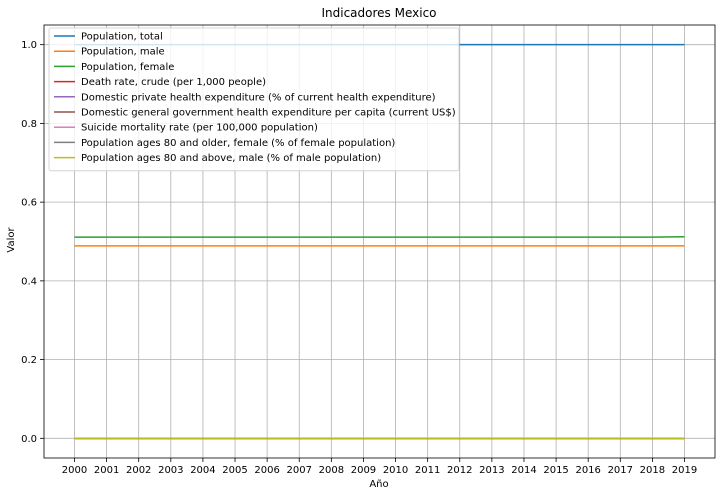 This screenshot has height=496, width=720. I want to click on x-tick-label: 2004, so click(202, 470).